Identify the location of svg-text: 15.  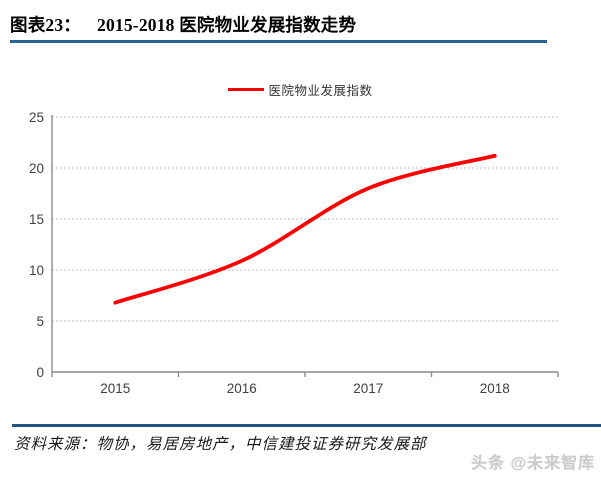
(36, 219).